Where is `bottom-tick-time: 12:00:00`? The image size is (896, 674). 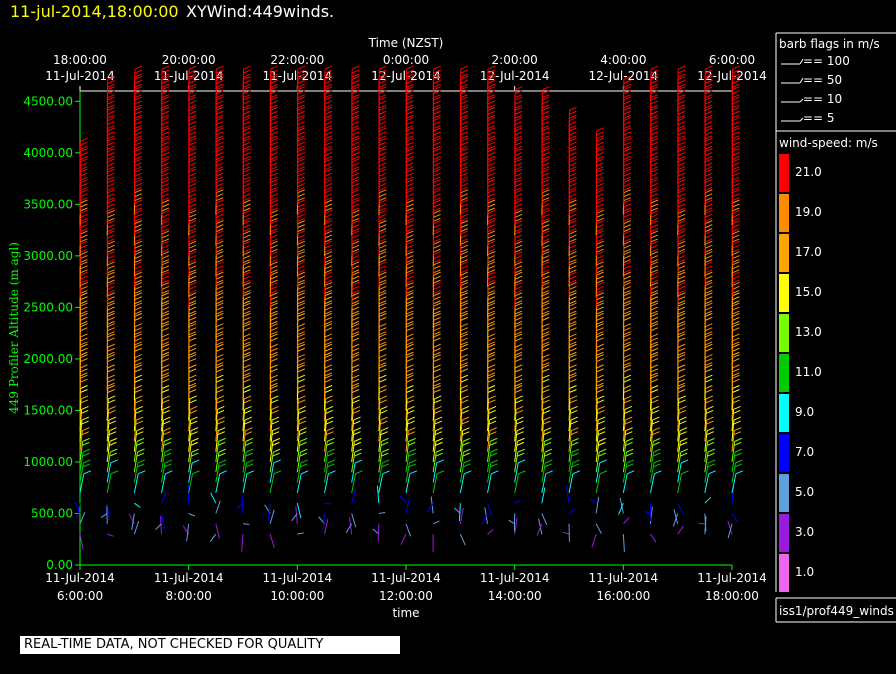
bottom-tick-time: 12:00:00 is located at coordinates (406, 596).